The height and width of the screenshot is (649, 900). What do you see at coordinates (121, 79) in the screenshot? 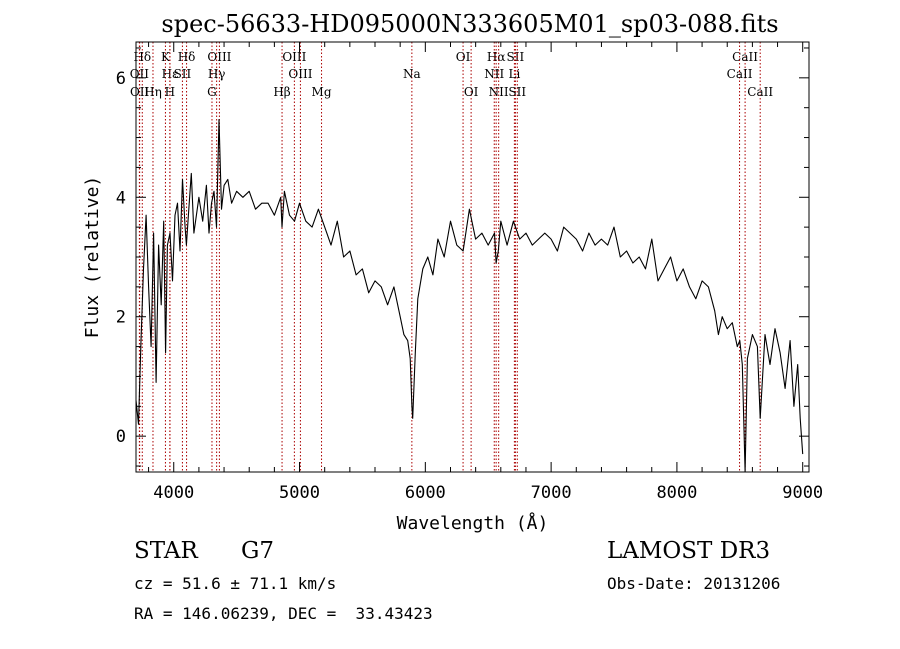
I see `y-tick-label: 6` at bounding box center [121, 79].